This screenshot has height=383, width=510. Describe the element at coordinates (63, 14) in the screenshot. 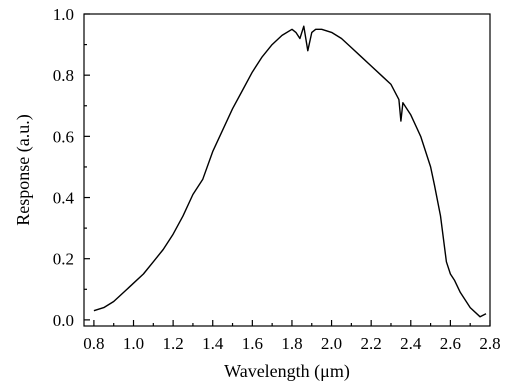

I see `y-tick-label: 1.0` at that location.